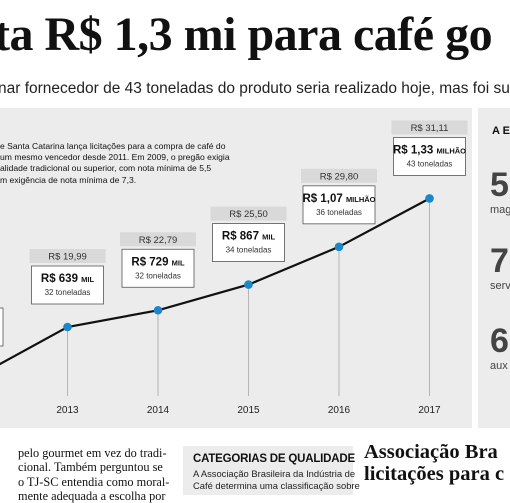 The image size is (510, 503). What do you see at coordinates (431, 452) in the screenshot?
I see `right-headline-line: Associação Bra` at bounding box center [431, 452].